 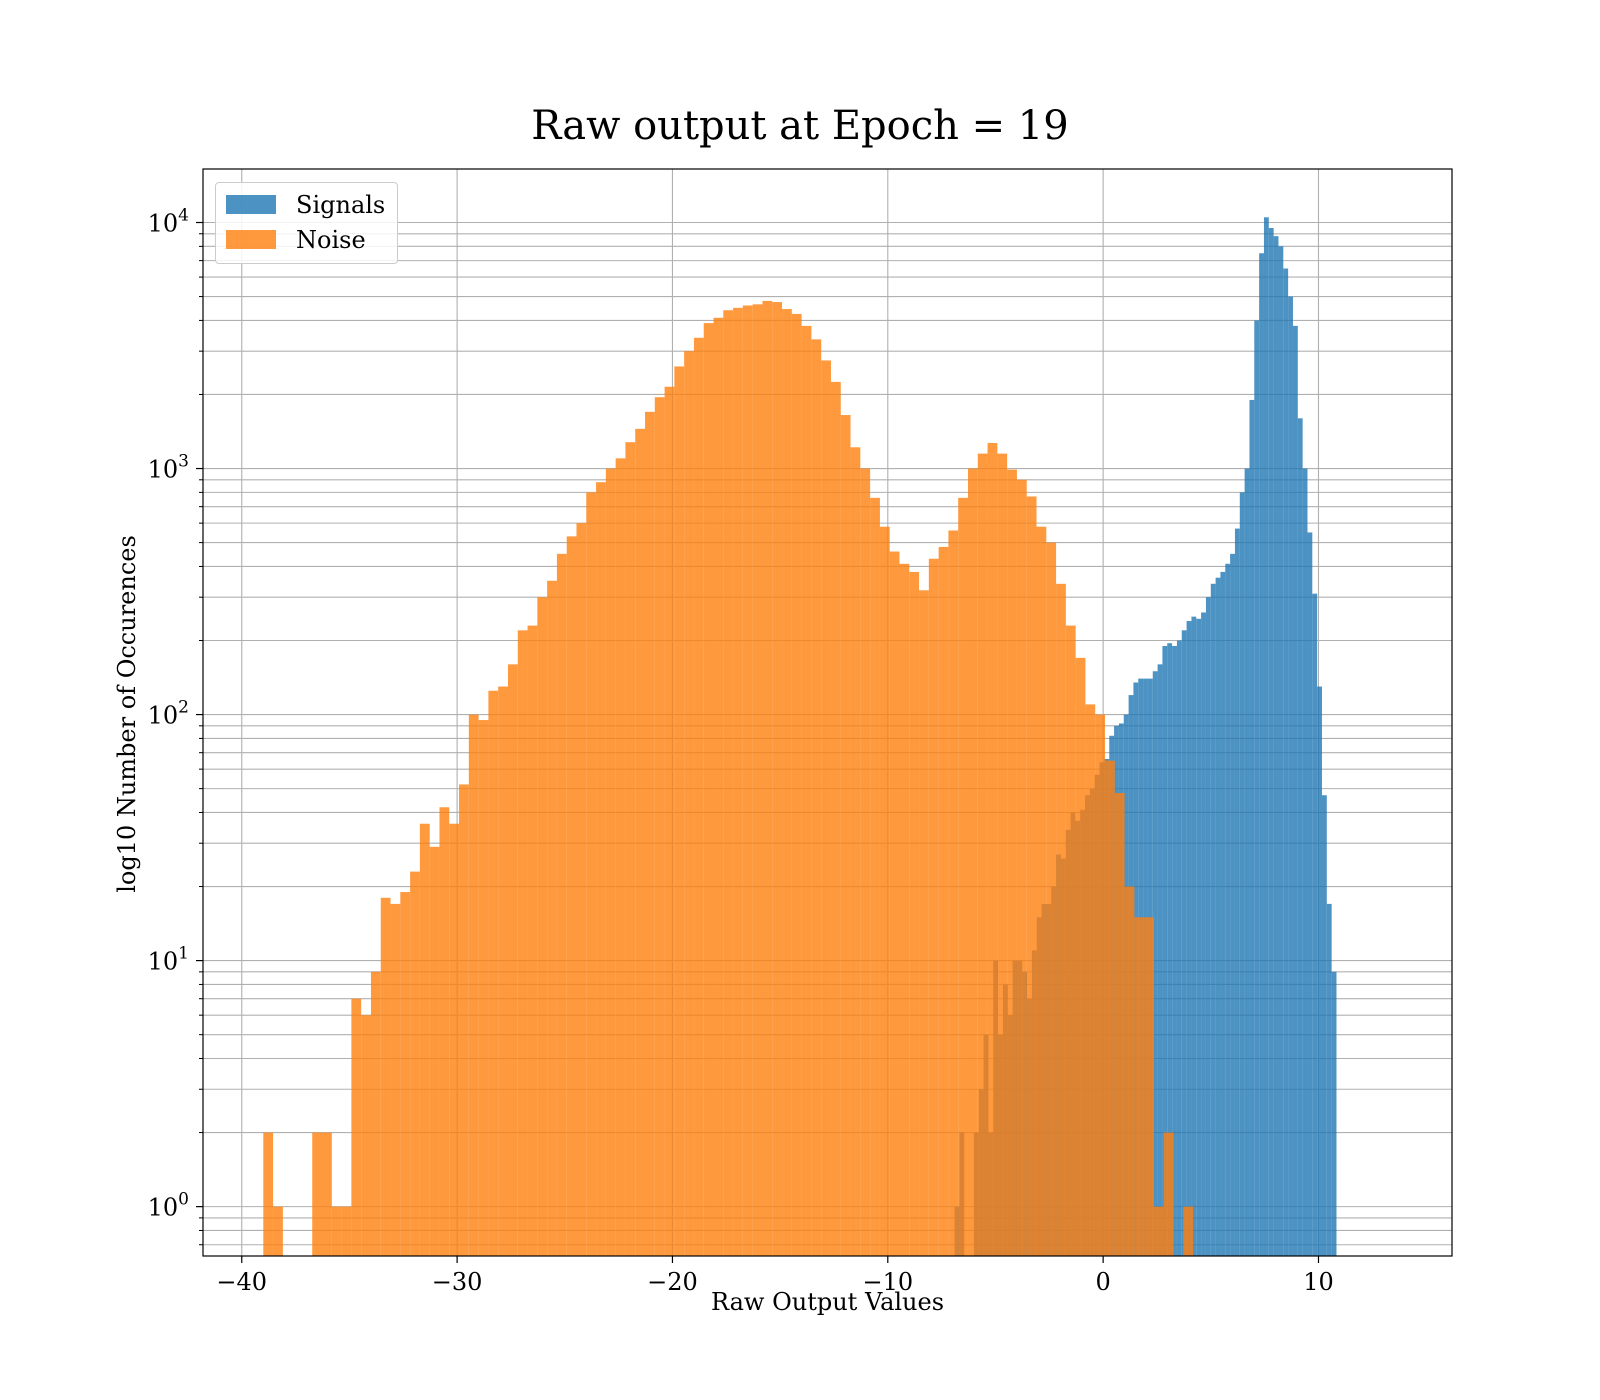 I want to click on y-tick-label: 10², so click(x=168, y=714).